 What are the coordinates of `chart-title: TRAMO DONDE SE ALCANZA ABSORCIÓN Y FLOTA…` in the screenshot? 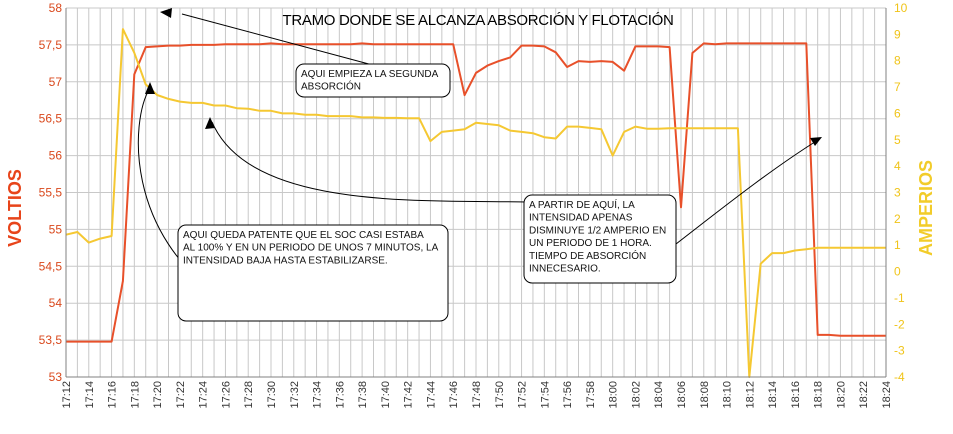 It's located at (477, 20).